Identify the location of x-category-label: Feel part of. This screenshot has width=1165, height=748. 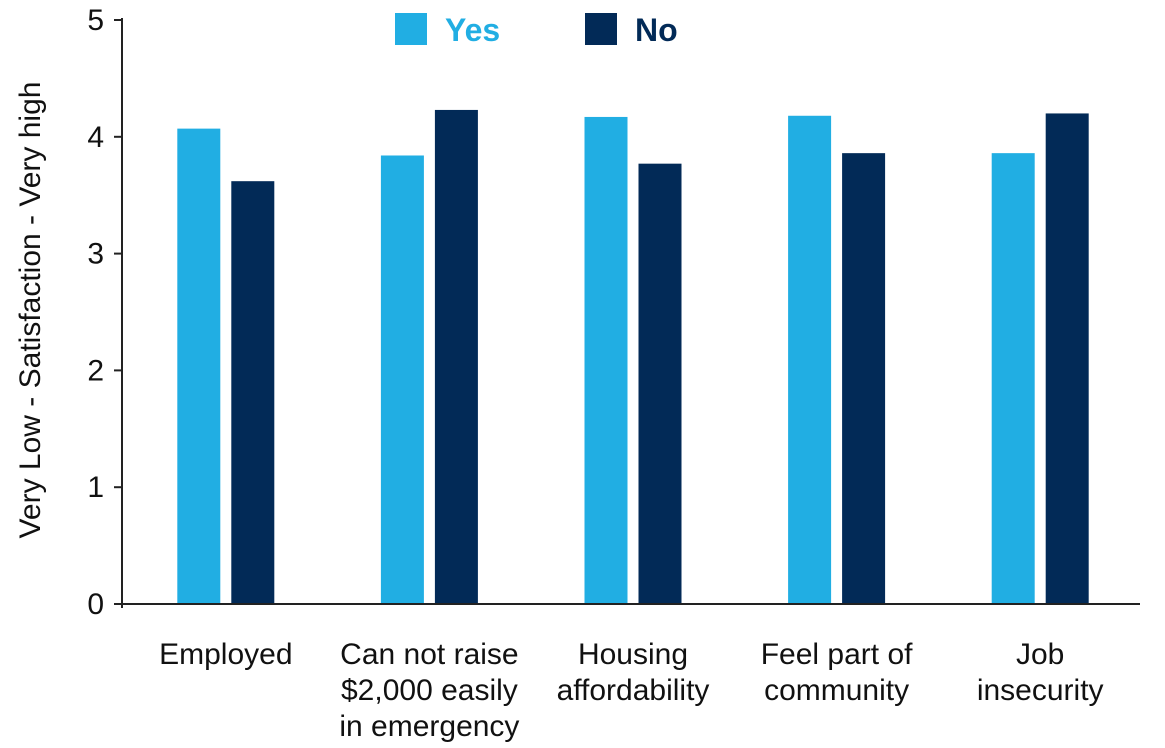
(837, 654).